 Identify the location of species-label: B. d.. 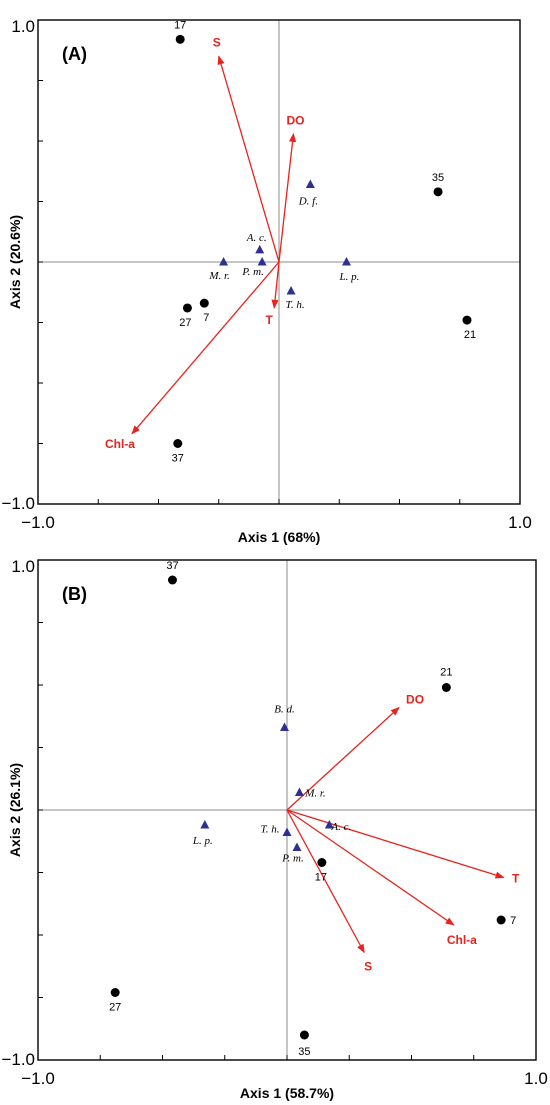
(284, 710).